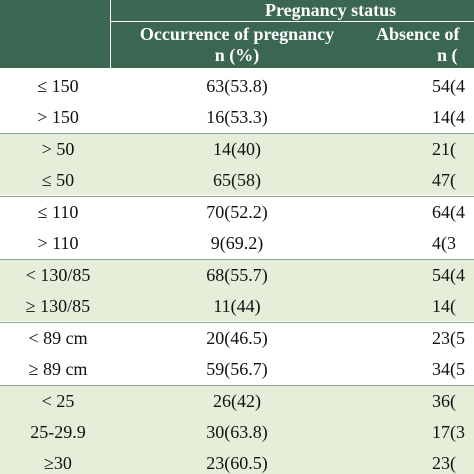 The width and height of the screenshot is (474, 474). I want to click on cell-value: 9(69.2), so click(237, 243).